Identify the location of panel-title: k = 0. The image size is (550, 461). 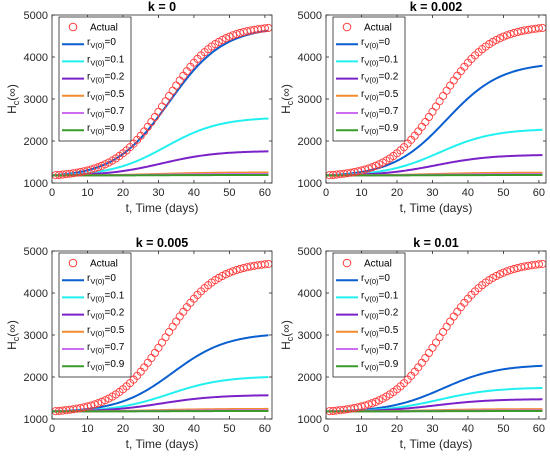
(162, 7).